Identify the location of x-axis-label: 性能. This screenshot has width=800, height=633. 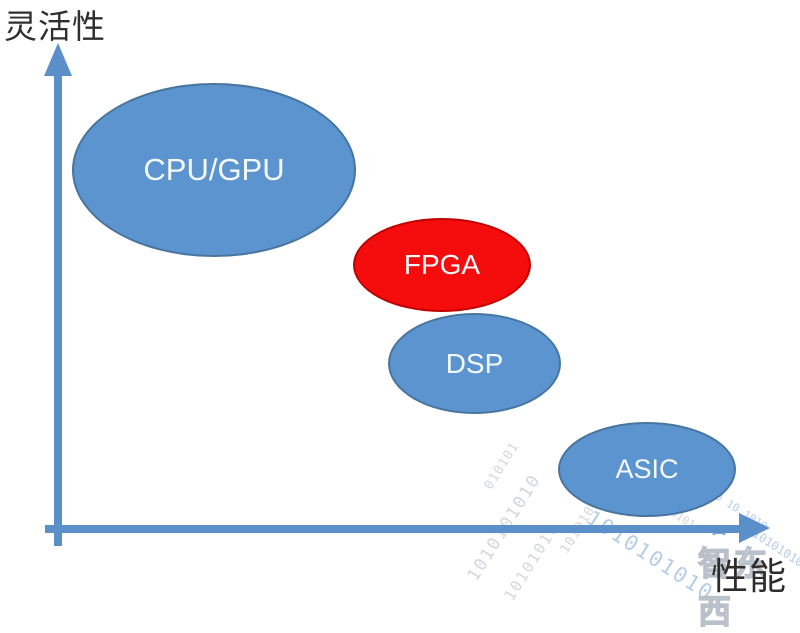
(749, 576).